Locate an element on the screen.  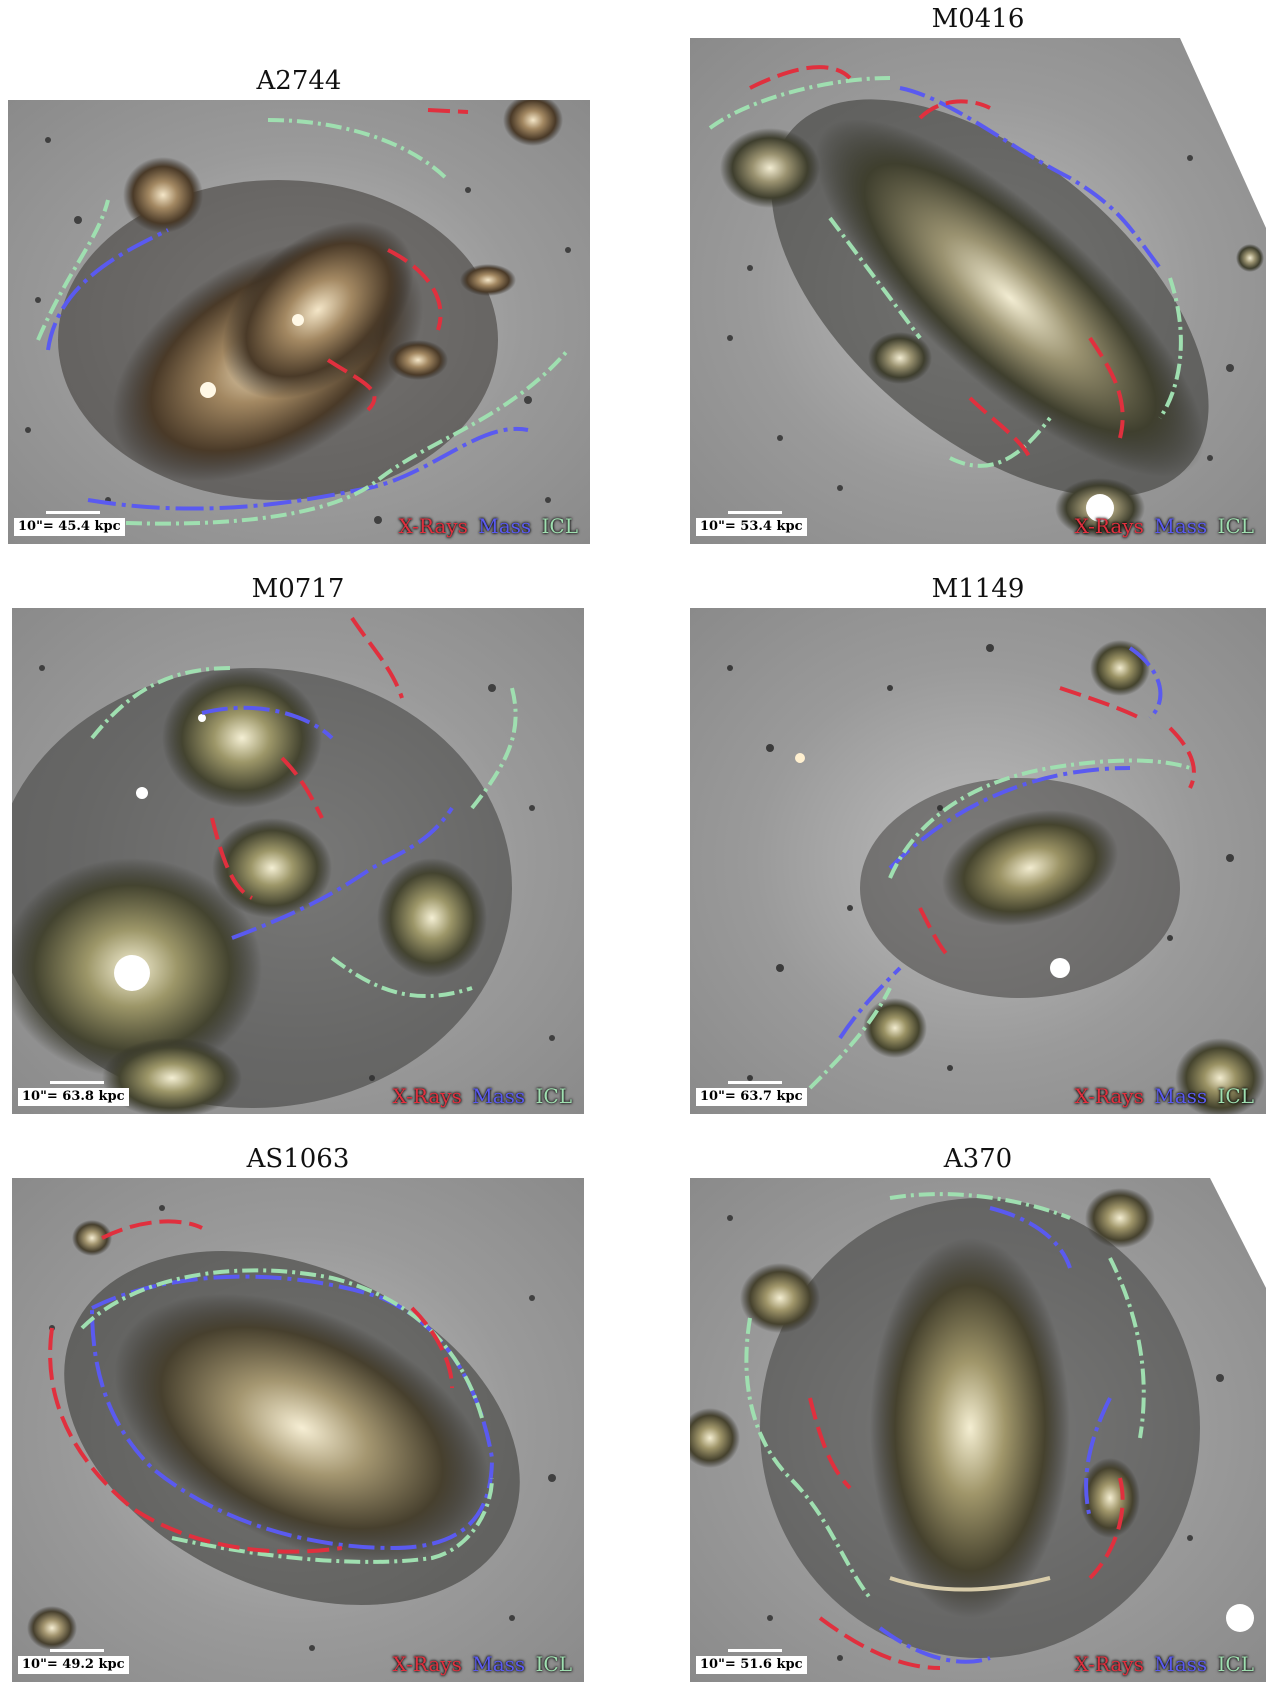
panel-title: M1149 is located at coordinates (978, 589).